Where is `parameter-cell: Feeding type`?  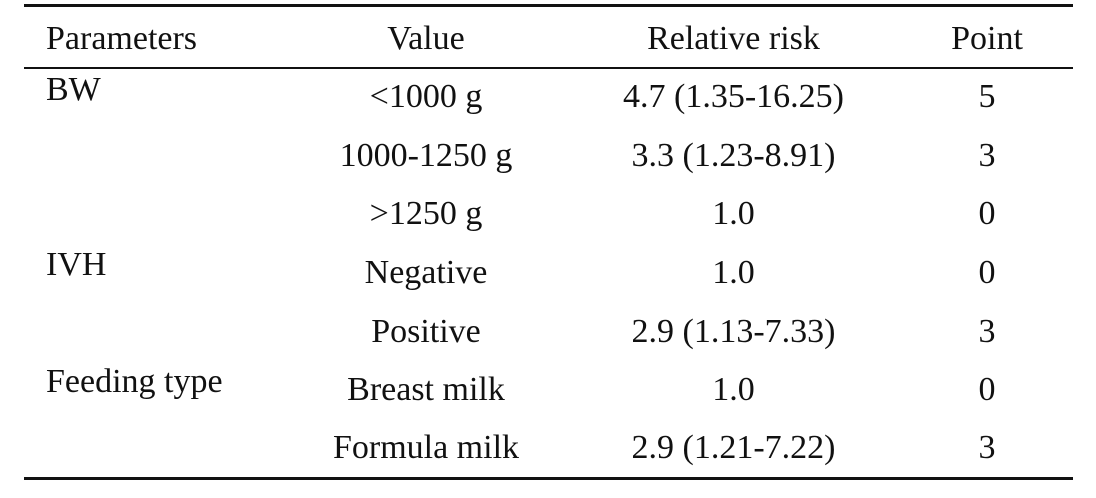 parameter-cell: Feeding type is located at coordinates (134, 381).